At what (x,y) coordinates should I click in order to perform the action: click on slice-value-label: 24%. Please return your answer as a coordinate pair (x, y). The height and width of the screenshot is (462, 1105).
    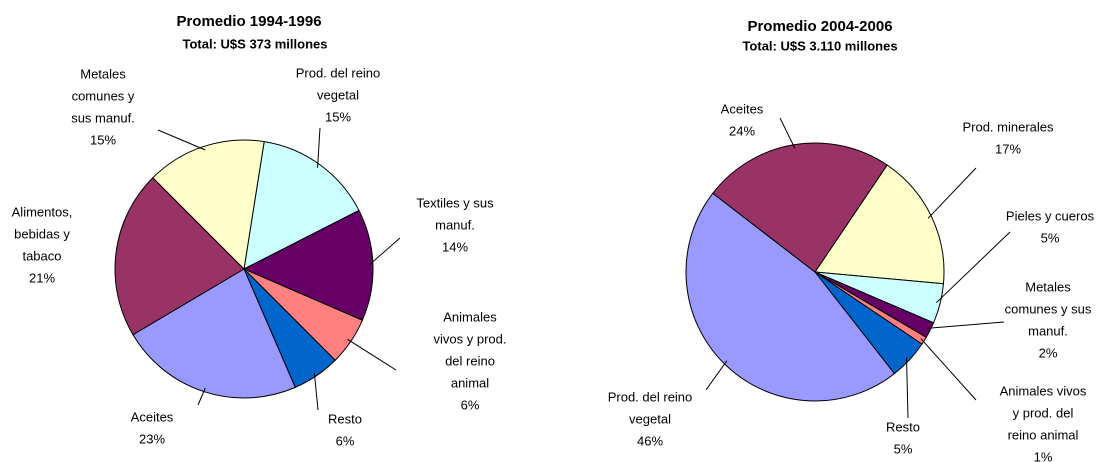
    Looking at the image, I should click on (742, 130).